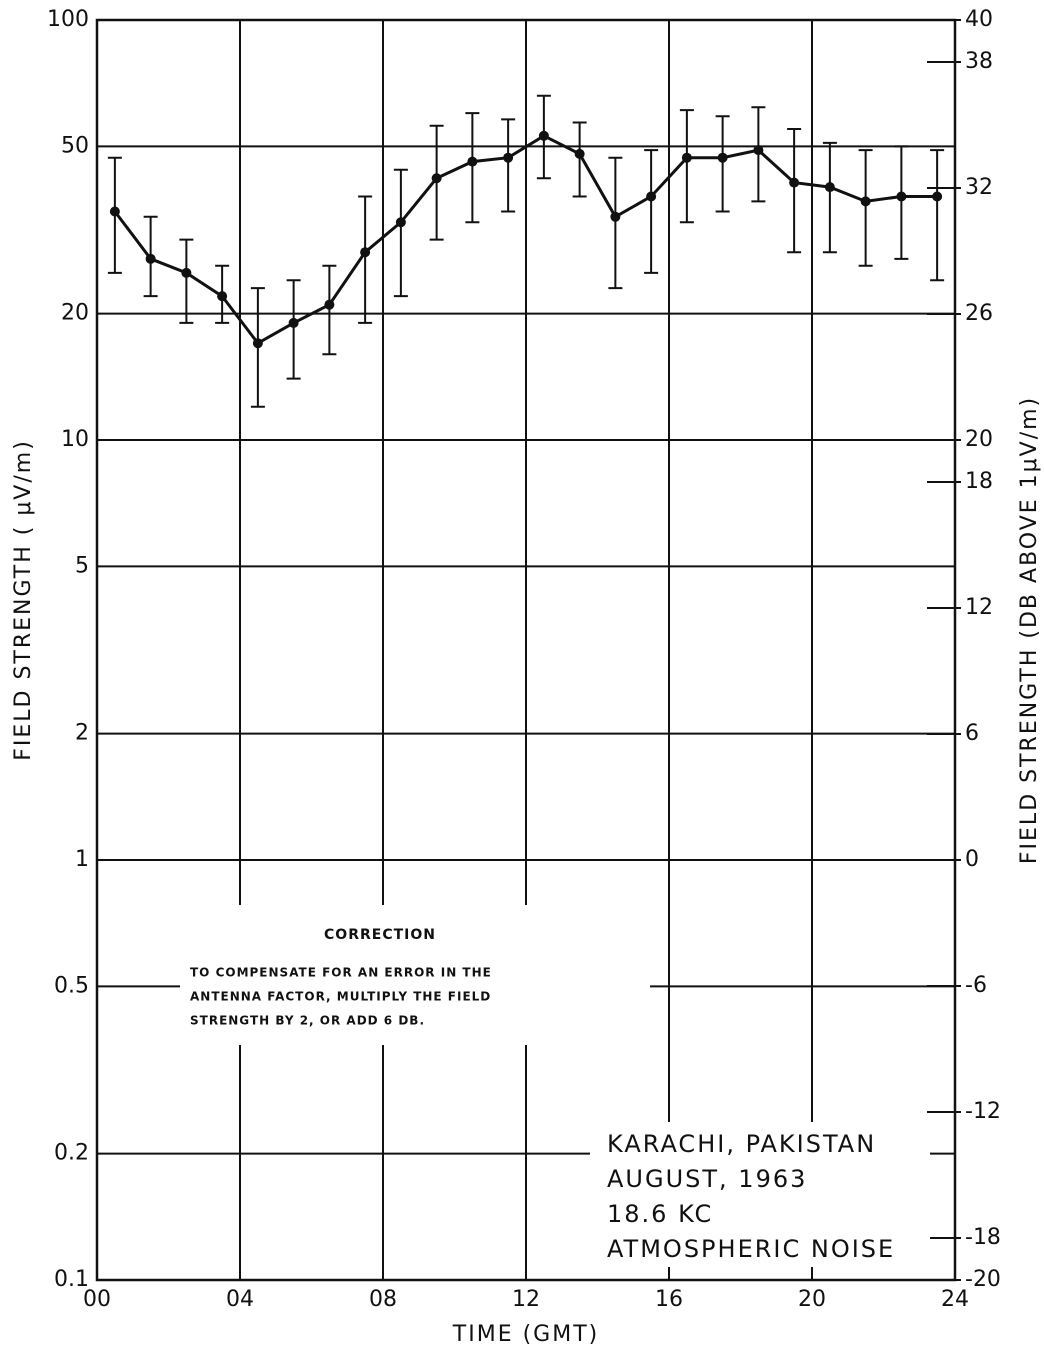 The height and width of the screenshot is (1352, 1044). I want to click on correction-title: CORRECTION, so click(380, 935).